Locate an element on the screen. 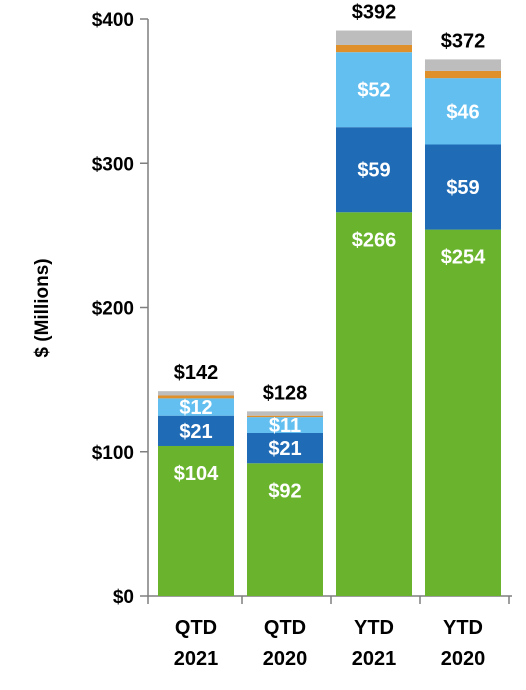 This screenshot has width=526, height=690. bar-total-label: $372 is located at coordinates (463, 41).